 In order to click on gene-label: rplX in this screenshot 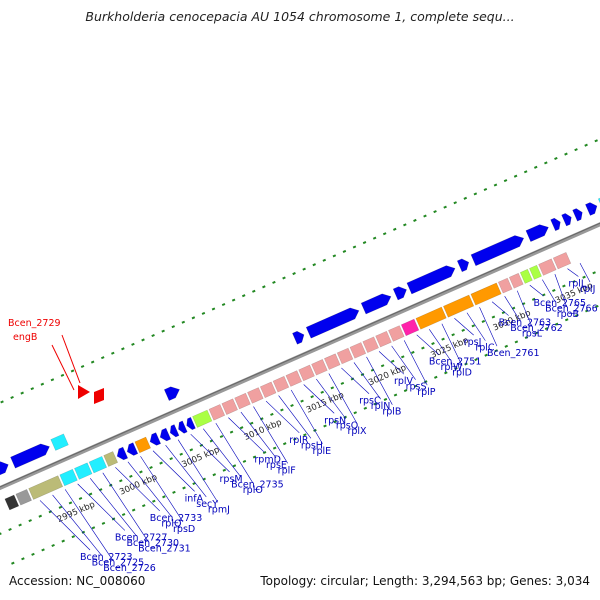, I will do `click(357, 431)`.